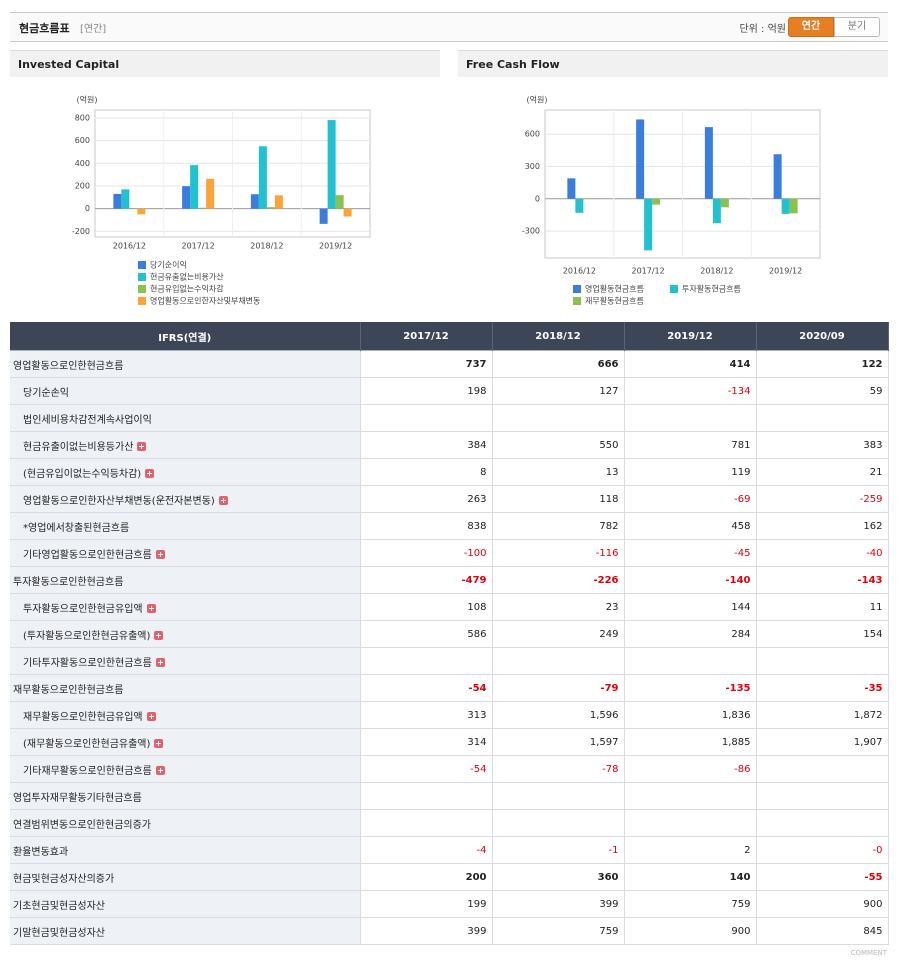  Describe the element at coordinates (822, 553) in the screenshot. I see `value-cell: -40` at that location.